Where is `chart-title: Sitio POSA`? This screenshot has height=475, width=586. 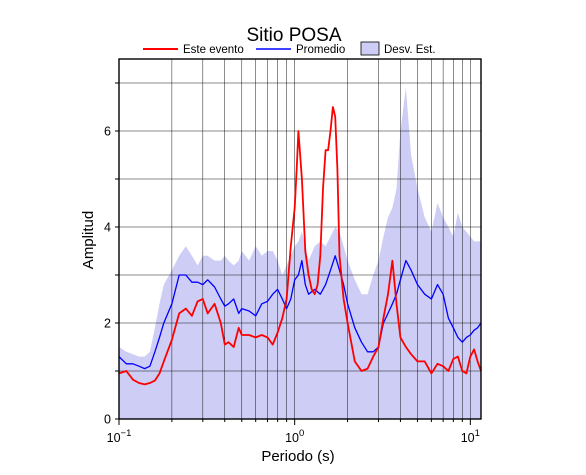 chart-title: Sitio POSA is located at coordinates (293, 35).